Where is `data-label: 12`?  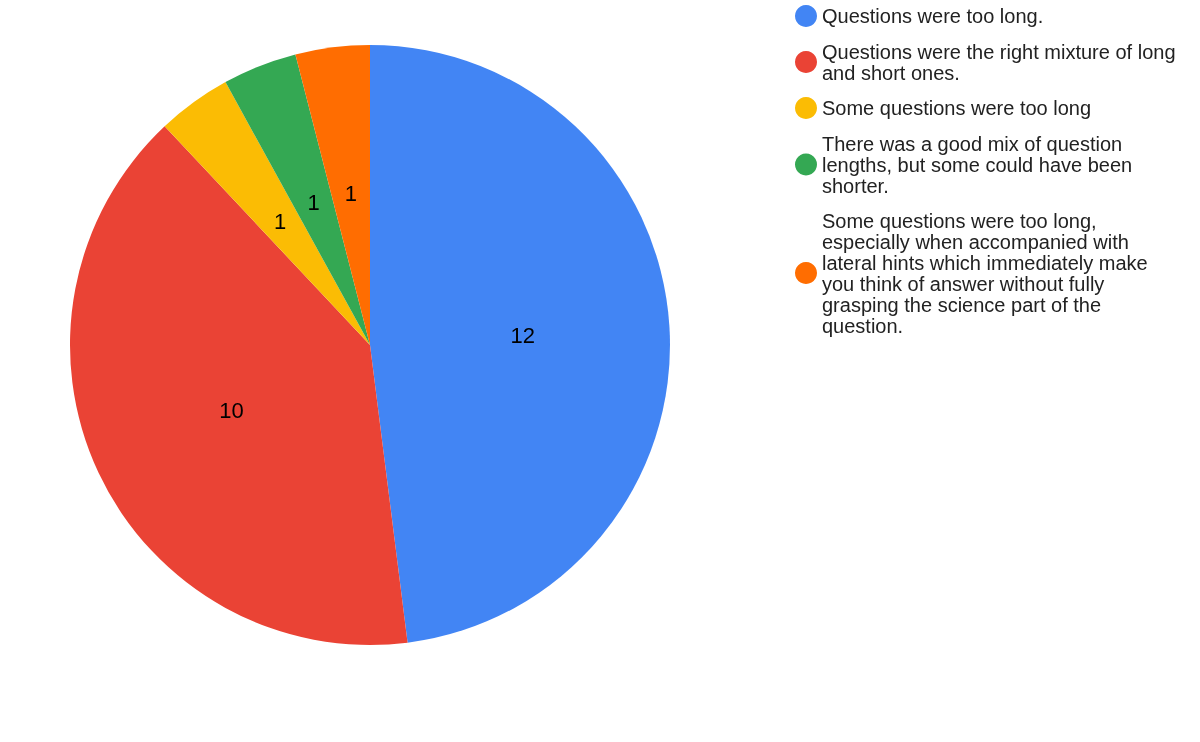
data-label: 12 is located at coordinates (522, 335).